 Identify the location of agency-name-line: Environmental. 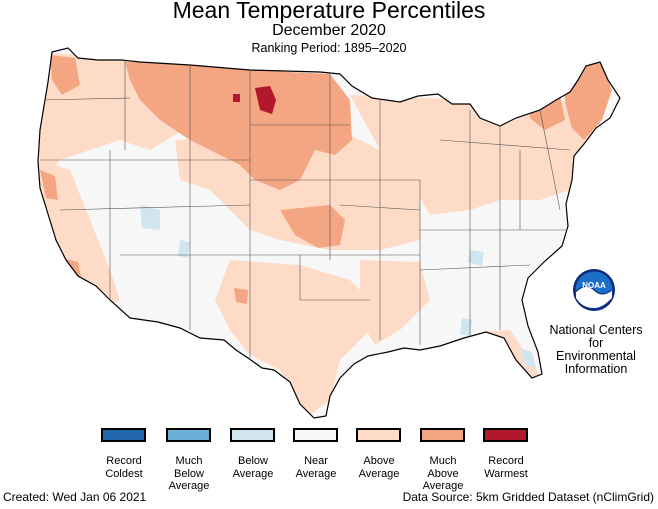
(596, 356).